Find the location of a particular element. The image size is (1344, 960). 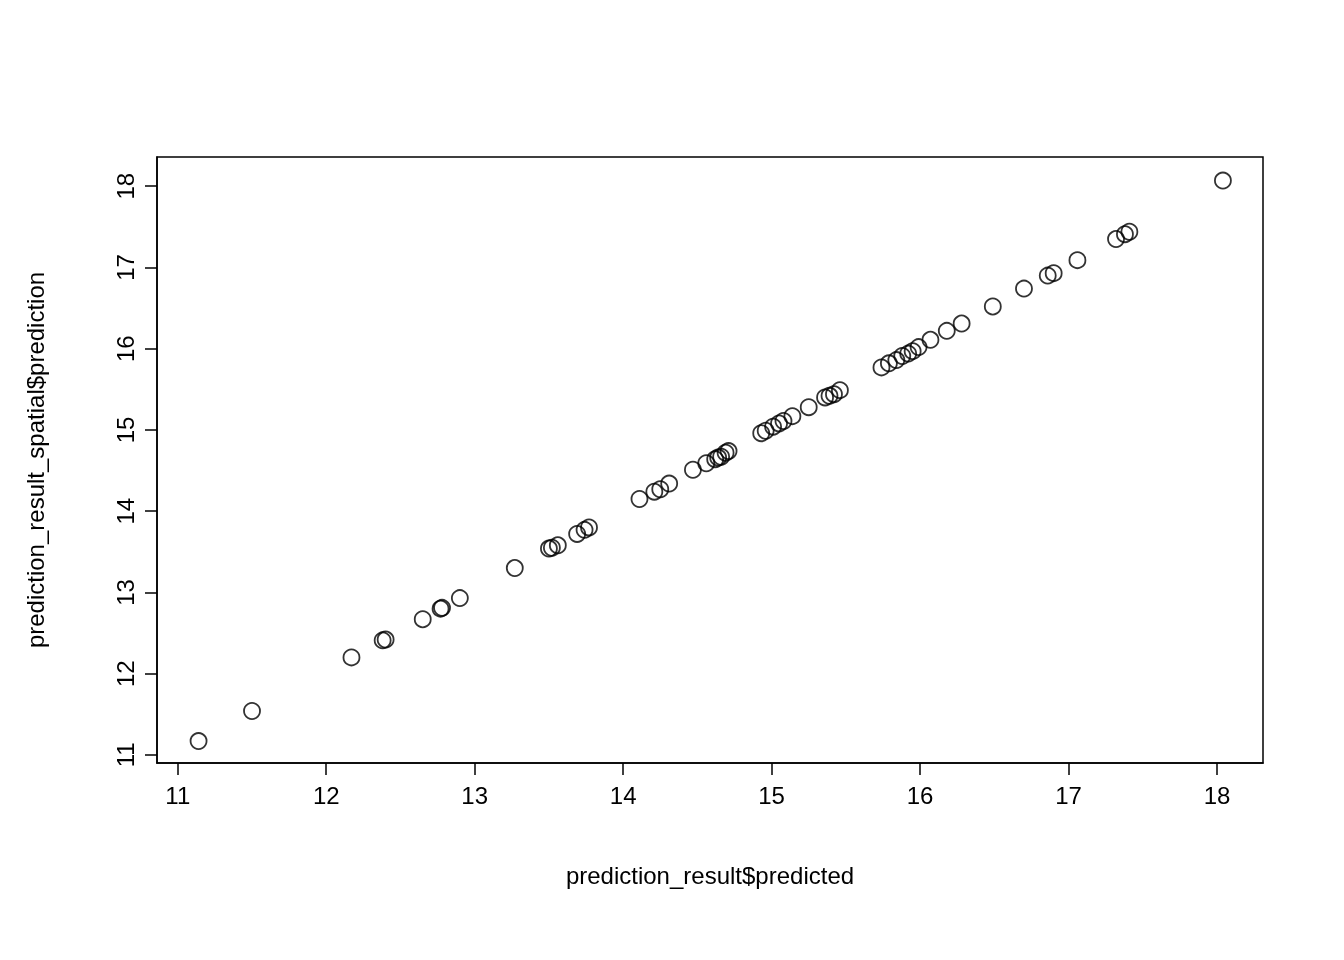

y-tick-label: 12 is located at coordinates (125, 673).